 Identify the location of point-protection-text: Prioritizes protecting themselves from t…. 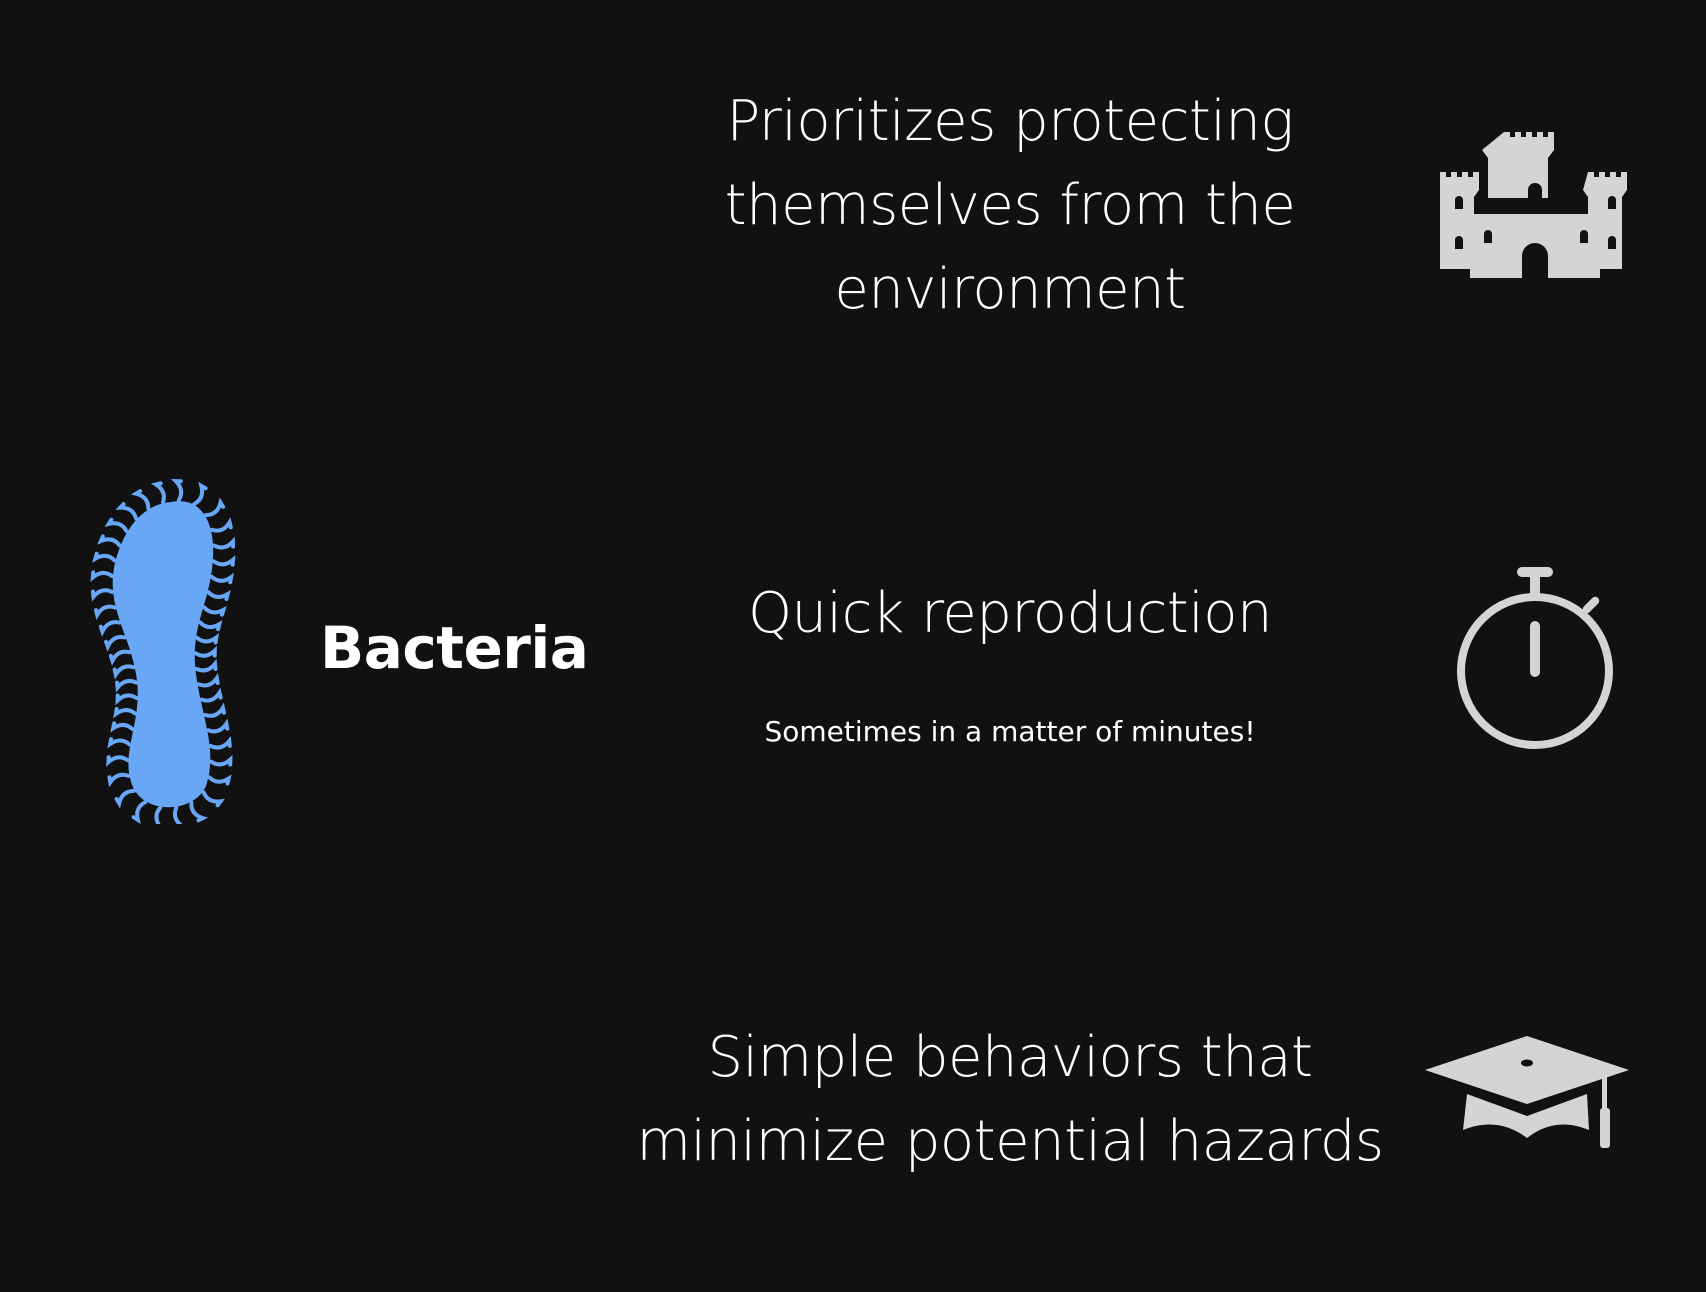
(1010, 206).